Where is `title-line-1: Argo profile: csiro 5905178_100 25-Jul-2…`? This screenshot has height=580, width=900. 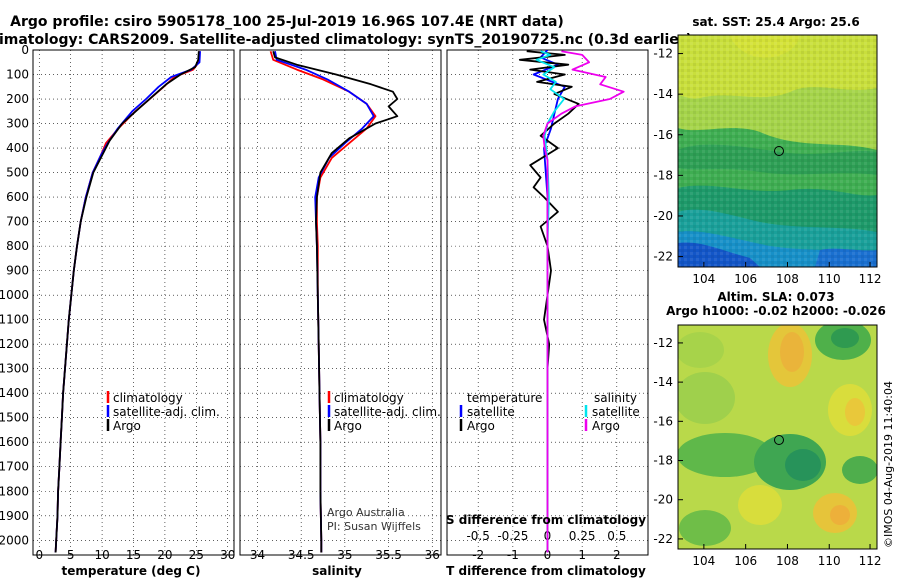 title-line-1: Argo profile: csiro 5905178_100 25-Jul-2… is located at coordinates (287, 22).